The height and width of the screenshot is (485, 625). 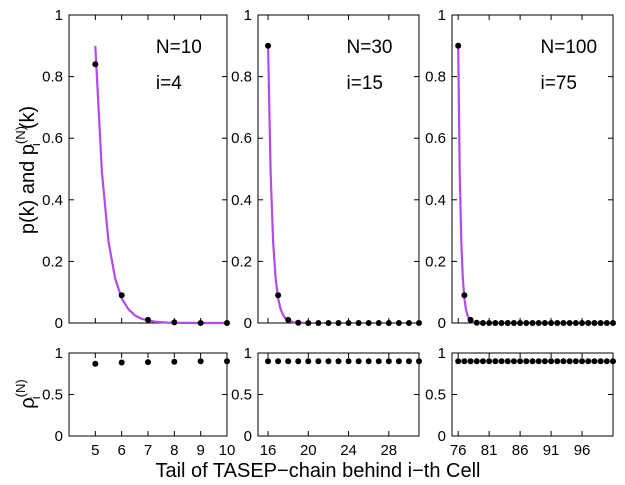 I want to click on panel-annotation: N=30, so click(x=370, y=47).